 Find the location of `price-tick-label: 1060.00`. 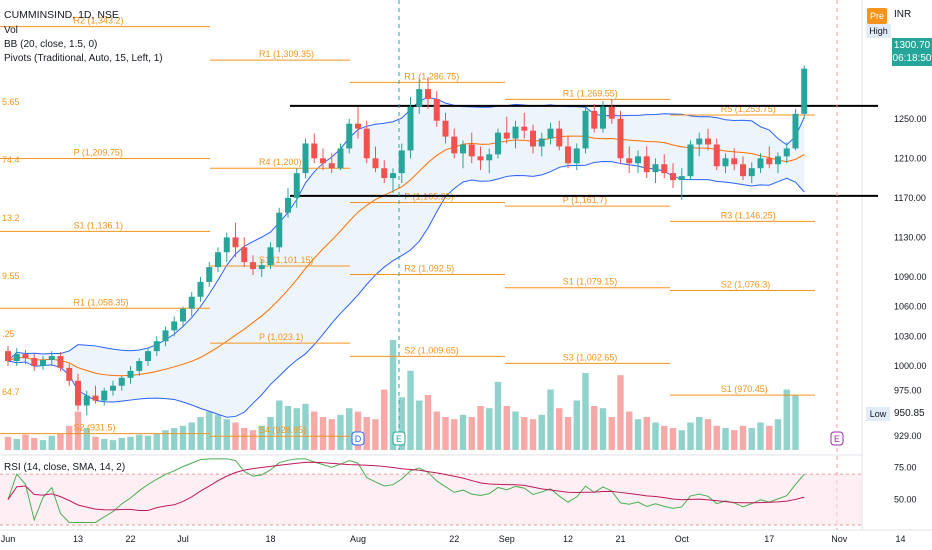

price-tick-label: 1060.00 is located at coordinates (910, 307).